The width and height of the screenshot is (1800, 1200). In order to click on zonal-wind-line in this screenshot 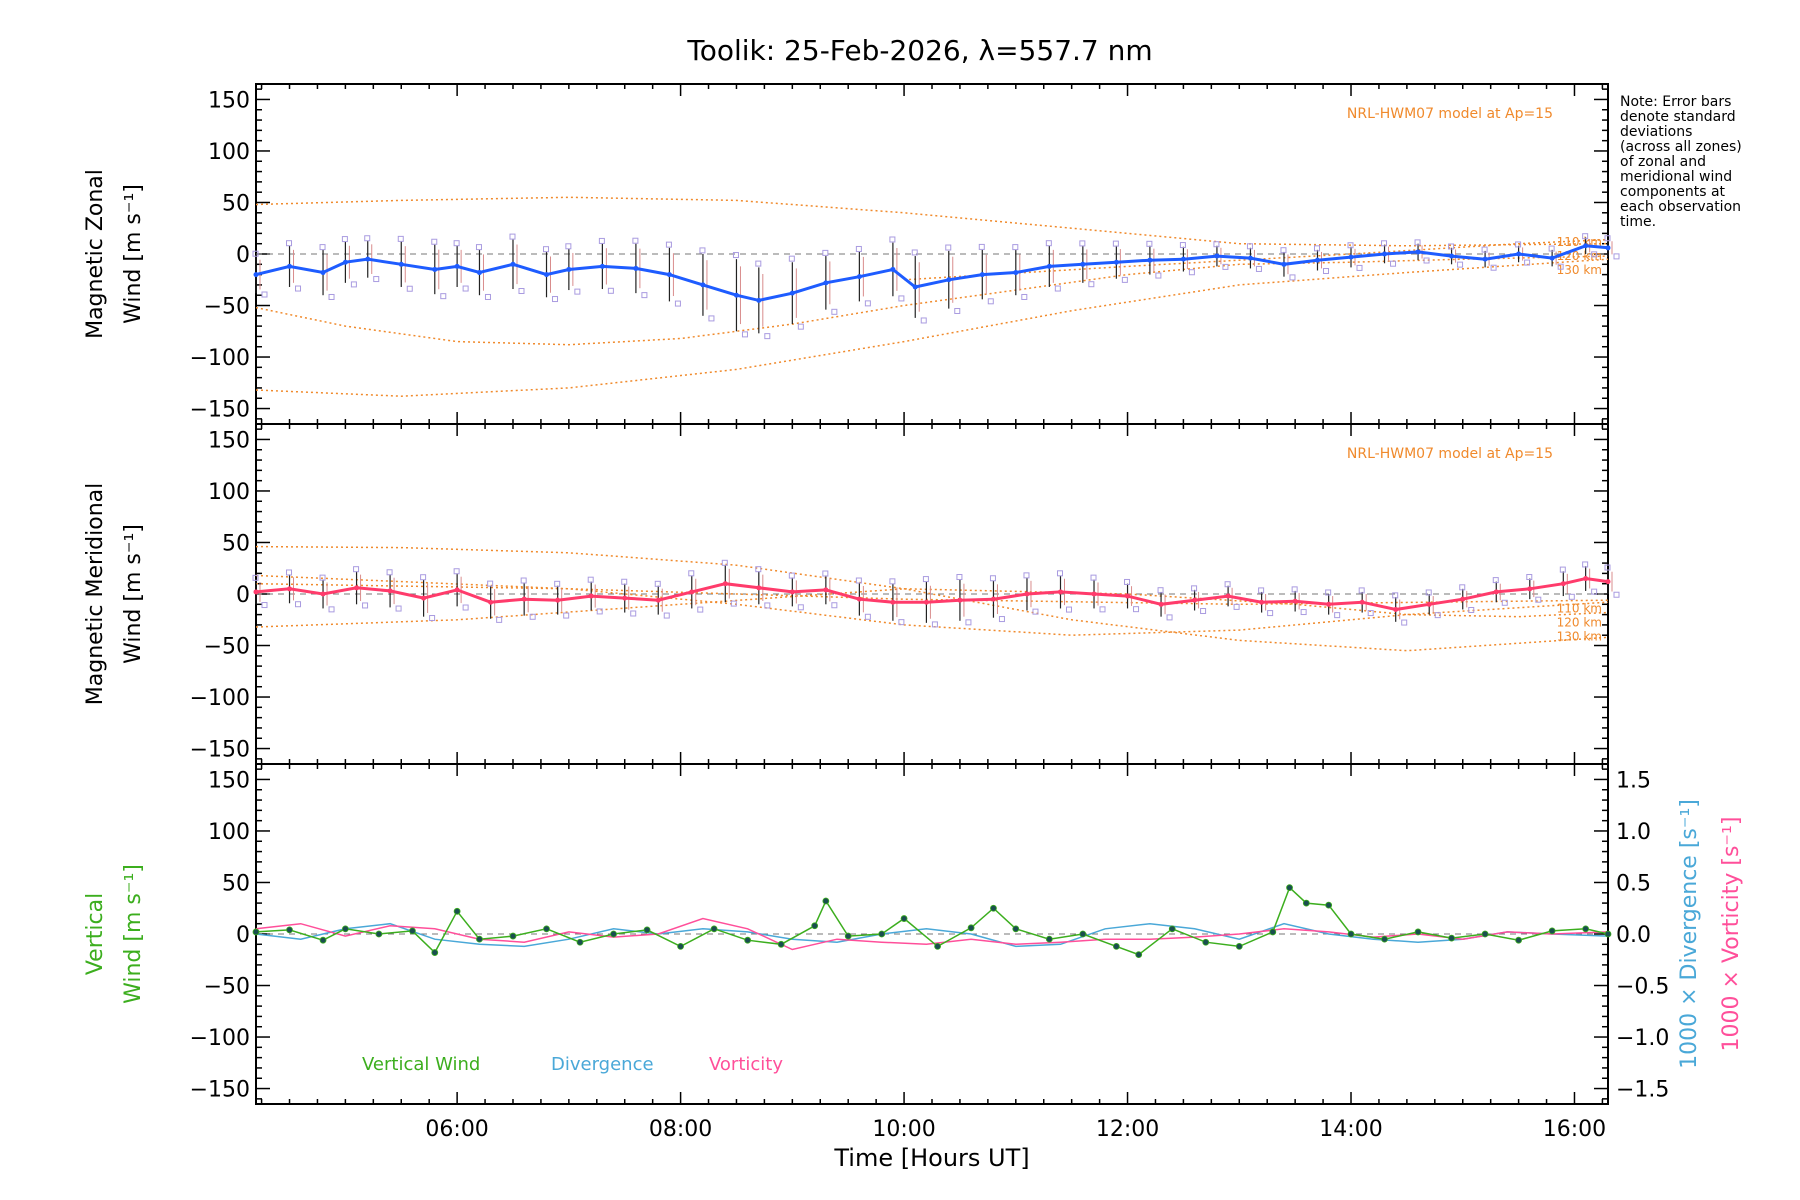, I will do `click(932, 273)`.